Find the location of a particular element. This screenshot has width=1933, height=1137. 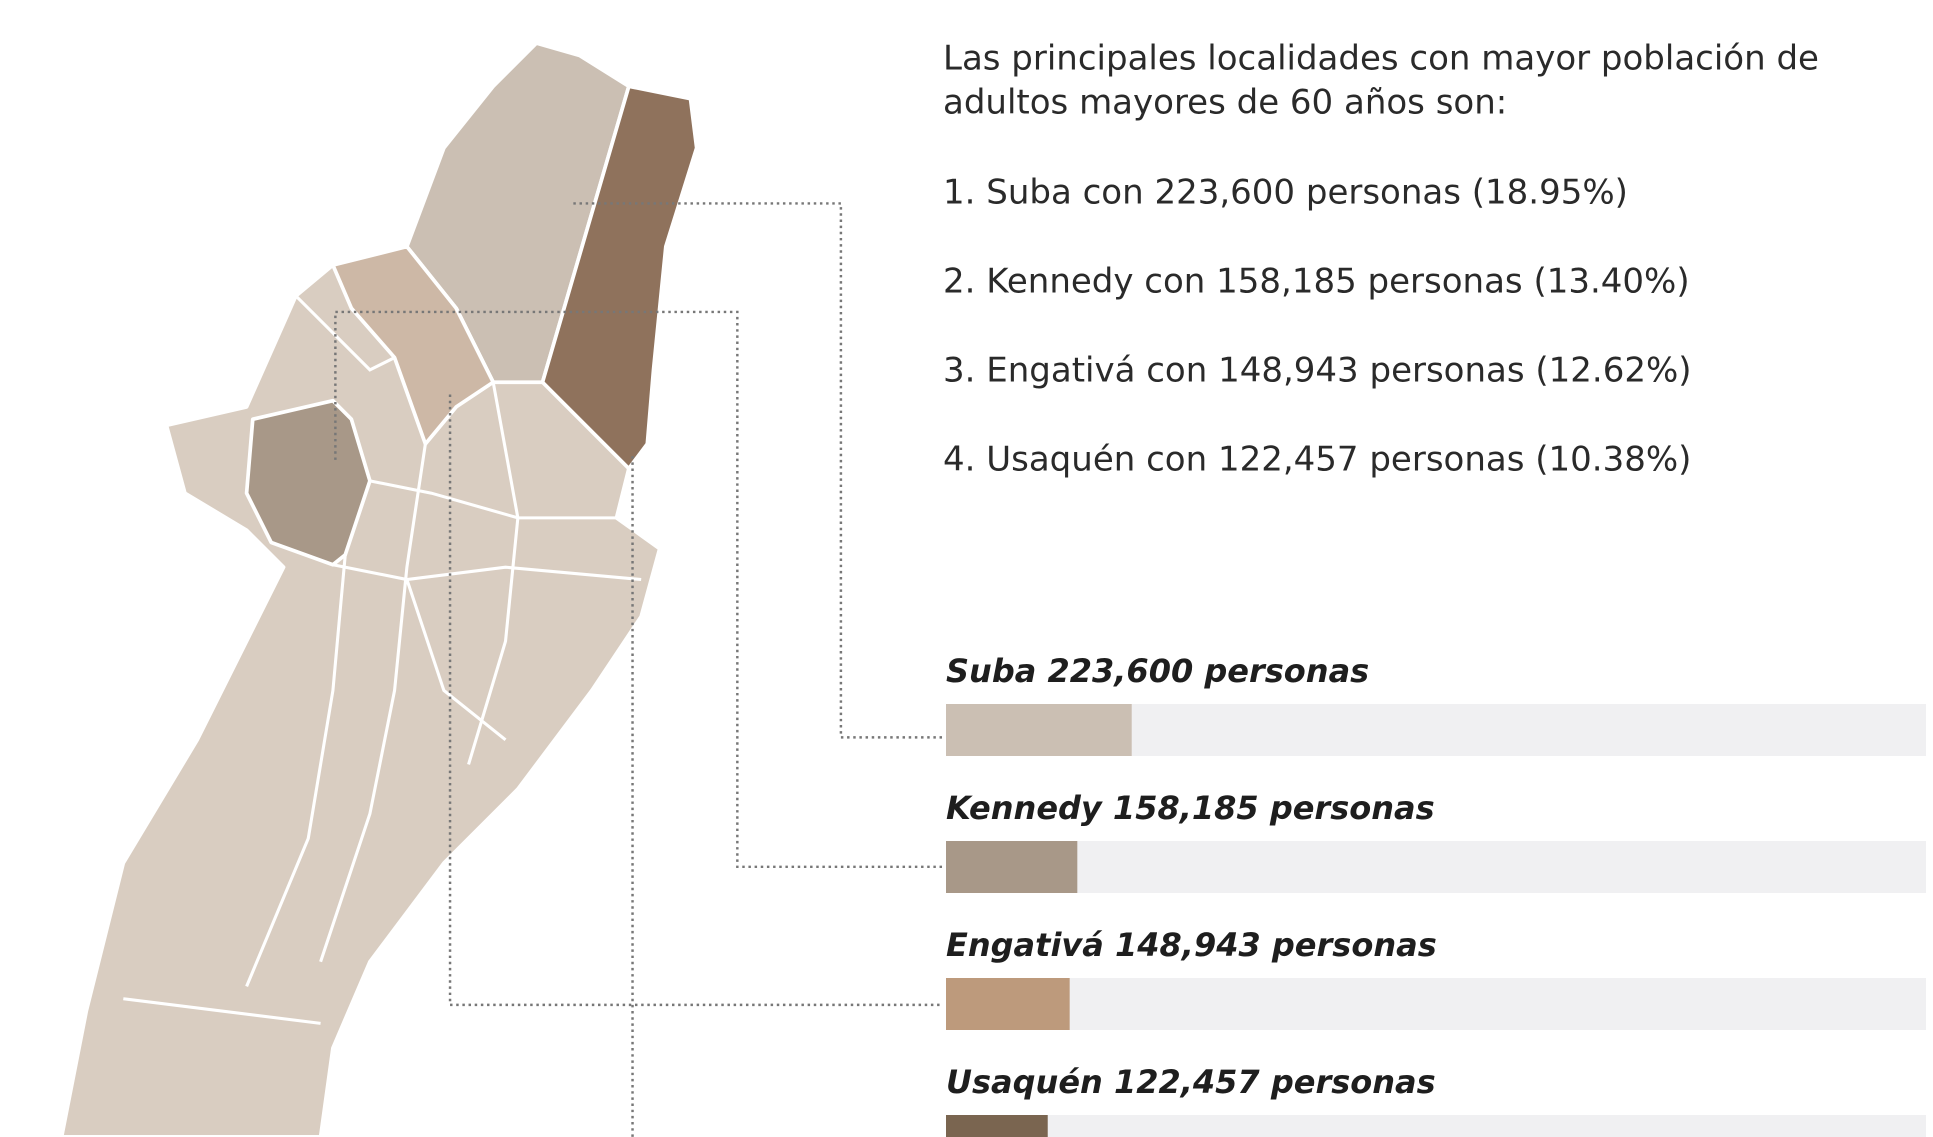

map-engativa is located at coordinates (413, 345).